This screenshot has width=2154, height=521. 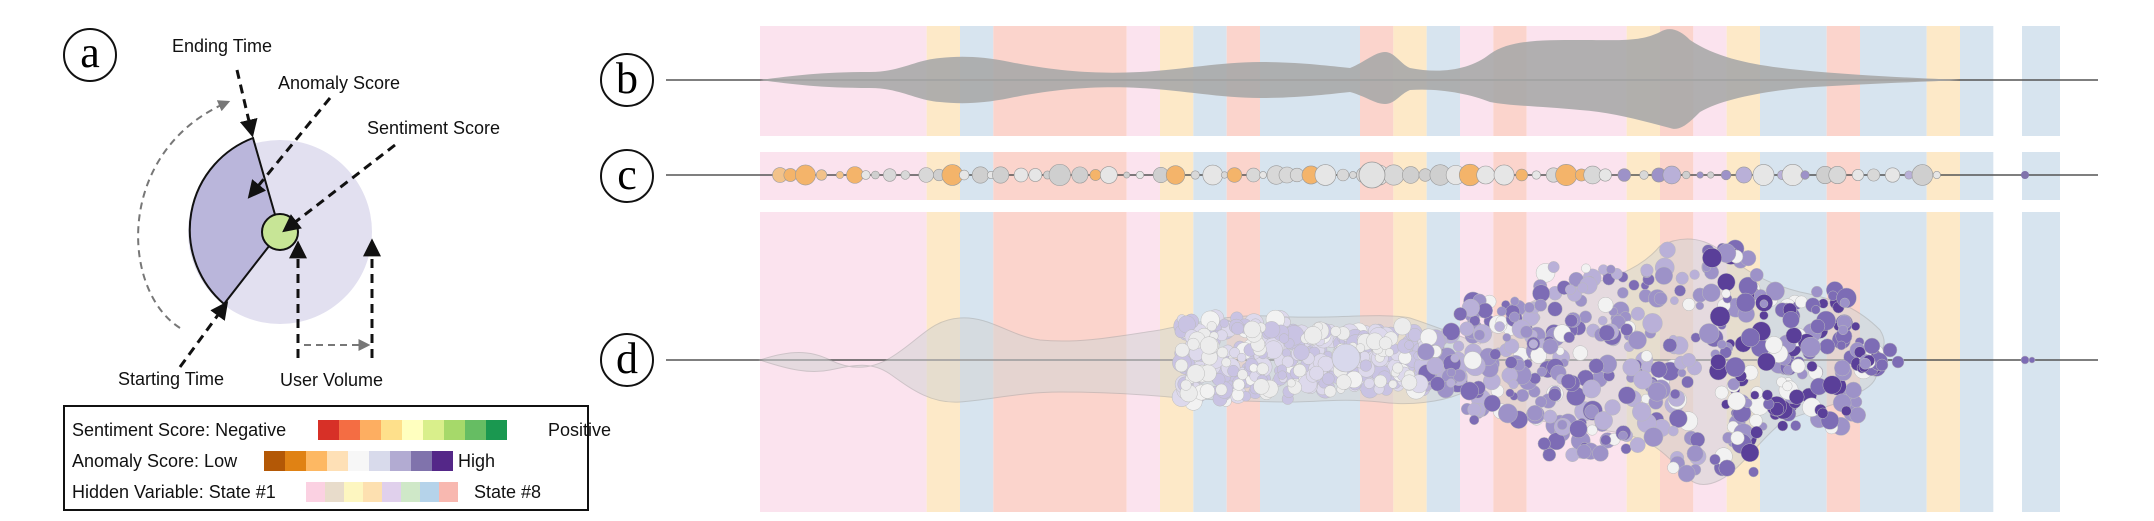 I want to click on sentiment-score-label: Sentiment Score, so click(x=433, y=128).